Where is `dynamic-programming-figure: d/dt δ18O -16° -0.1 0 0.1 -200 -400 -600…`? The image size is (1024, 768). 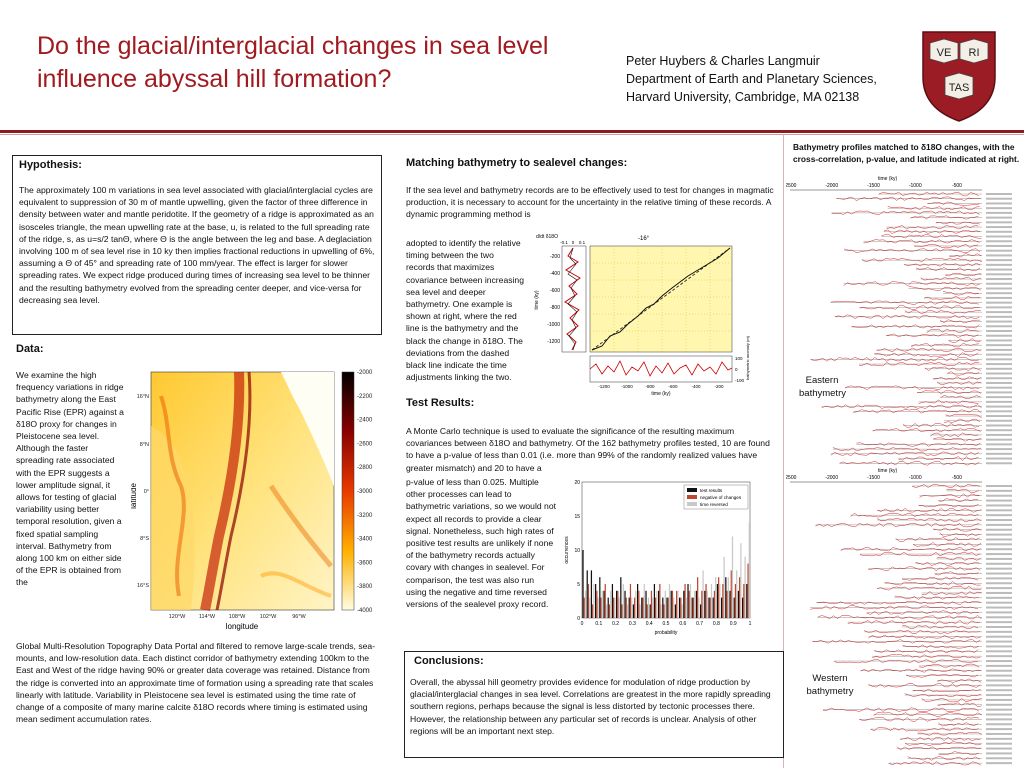 dynamic-programming-figure: d/dt δ18O -16° -0.1 0 0.1 -200 -400 -600… is located at coordinates (642, 315).